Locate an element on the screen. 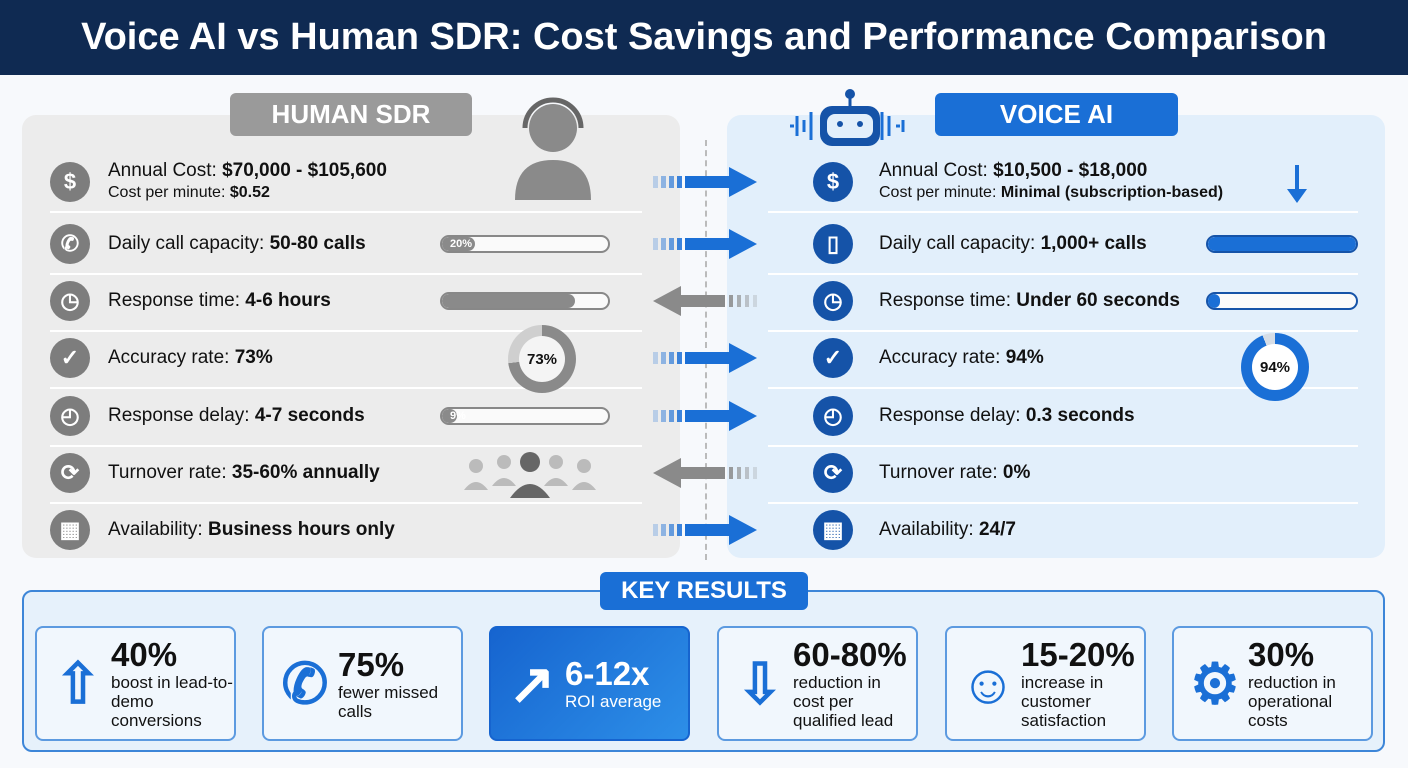  row-line: Response time: Under 60 seconds is located at coordinates (1029, 301).